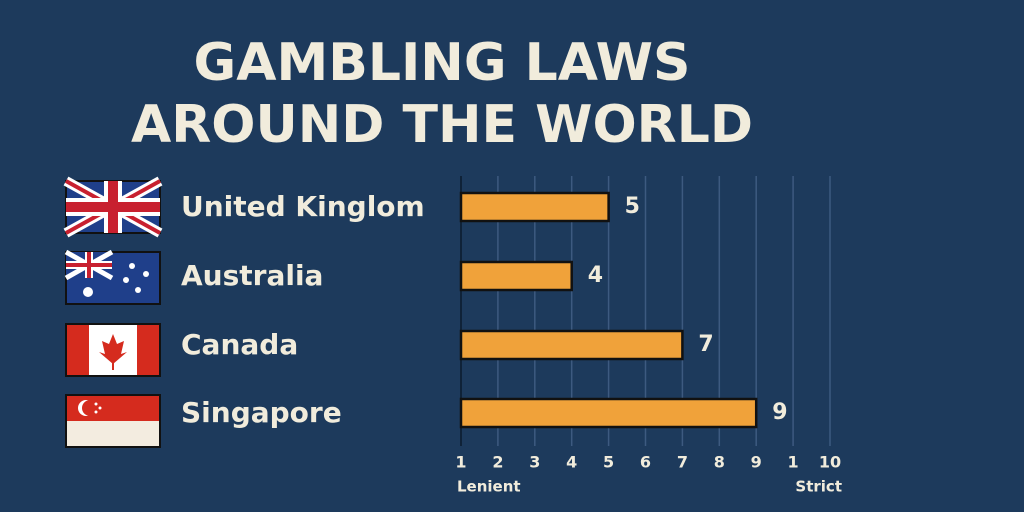 This screenshot has width=1024, height=512. I want to click on value-label: 9, so click(779, 412).